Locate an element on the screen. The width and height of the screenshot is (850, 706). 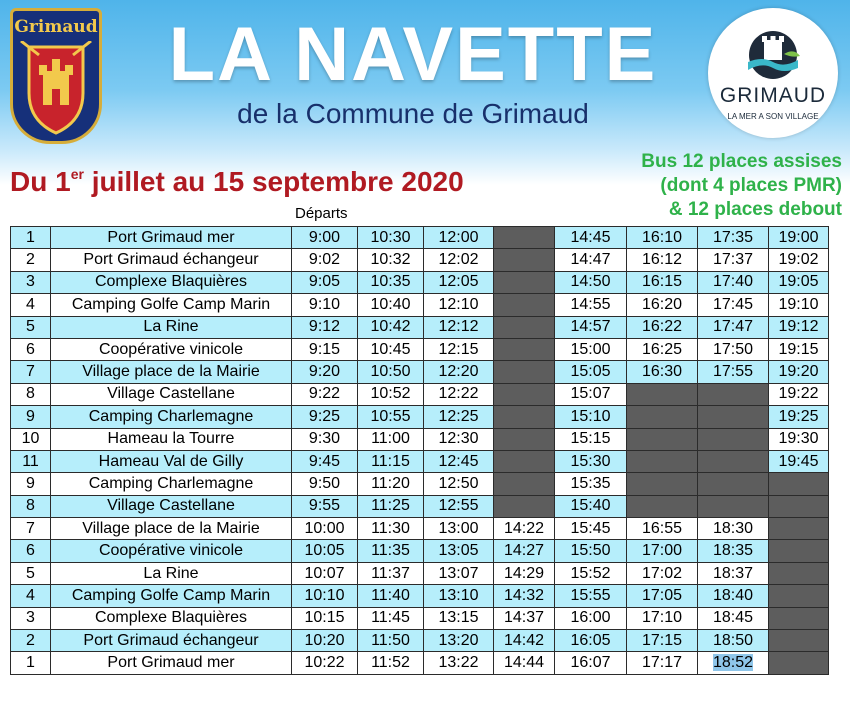
departure-time: 9:20 is located at coordinates (324, 372).